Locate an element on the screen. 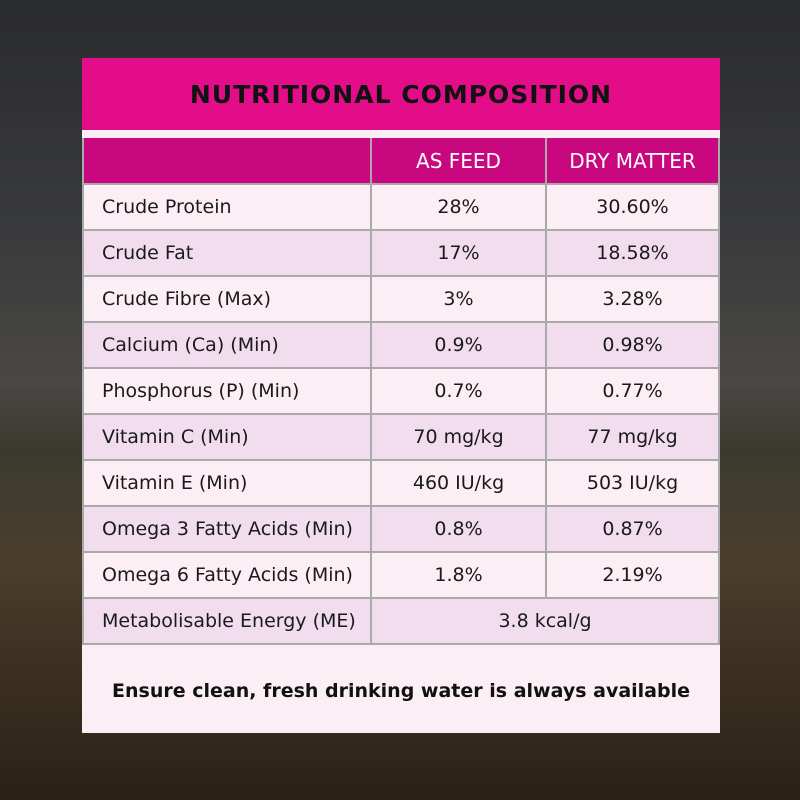 This screenshot has width=800, height=800. value-cell: 0.8% is located at coordinates (458, 529).